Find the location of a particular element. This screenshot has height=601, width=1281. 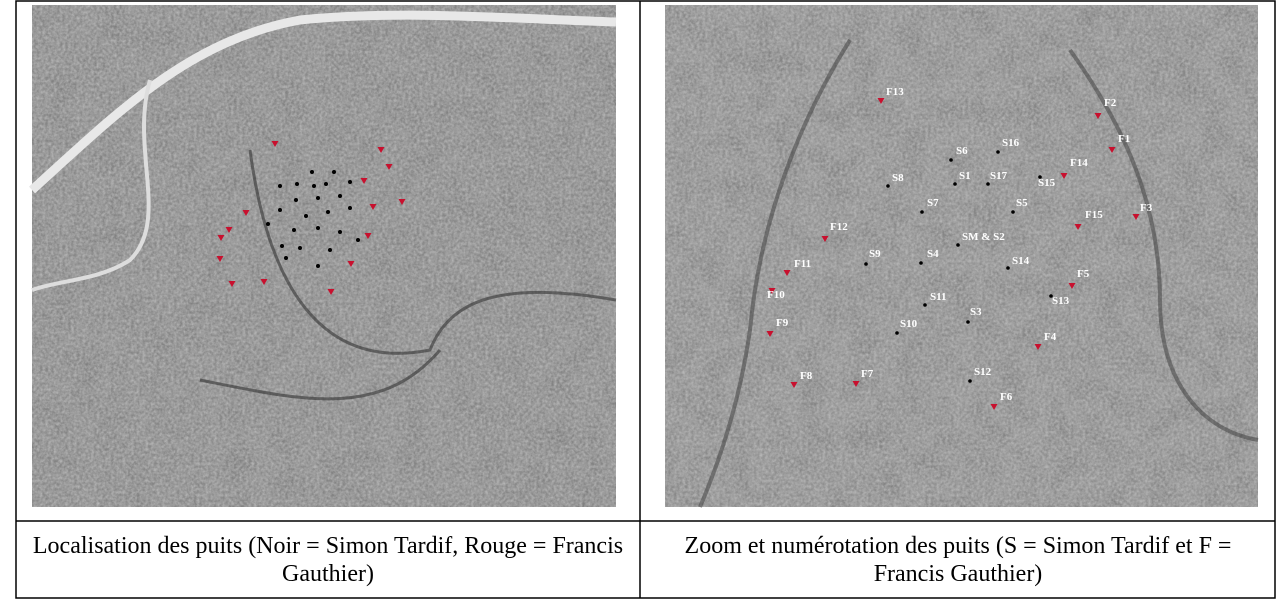

well-label: S6 is located at coordinates (962, 151).